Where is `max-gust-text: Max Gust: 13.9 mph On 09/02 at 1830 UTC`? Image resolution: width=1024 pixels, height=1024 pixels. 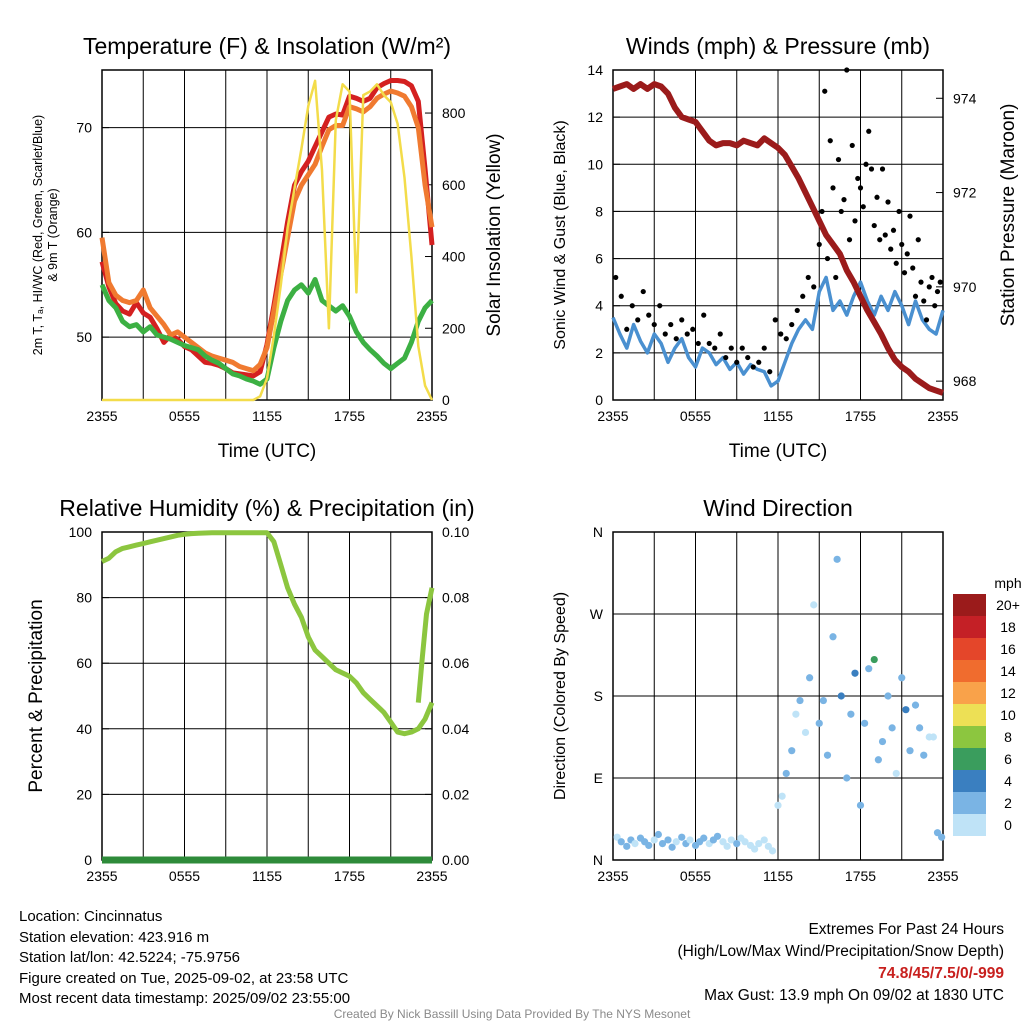 max-gust-text: Max Gust: 13.9 mph On 09/02 at 1830 UTC is located at coordinates (854, 995).